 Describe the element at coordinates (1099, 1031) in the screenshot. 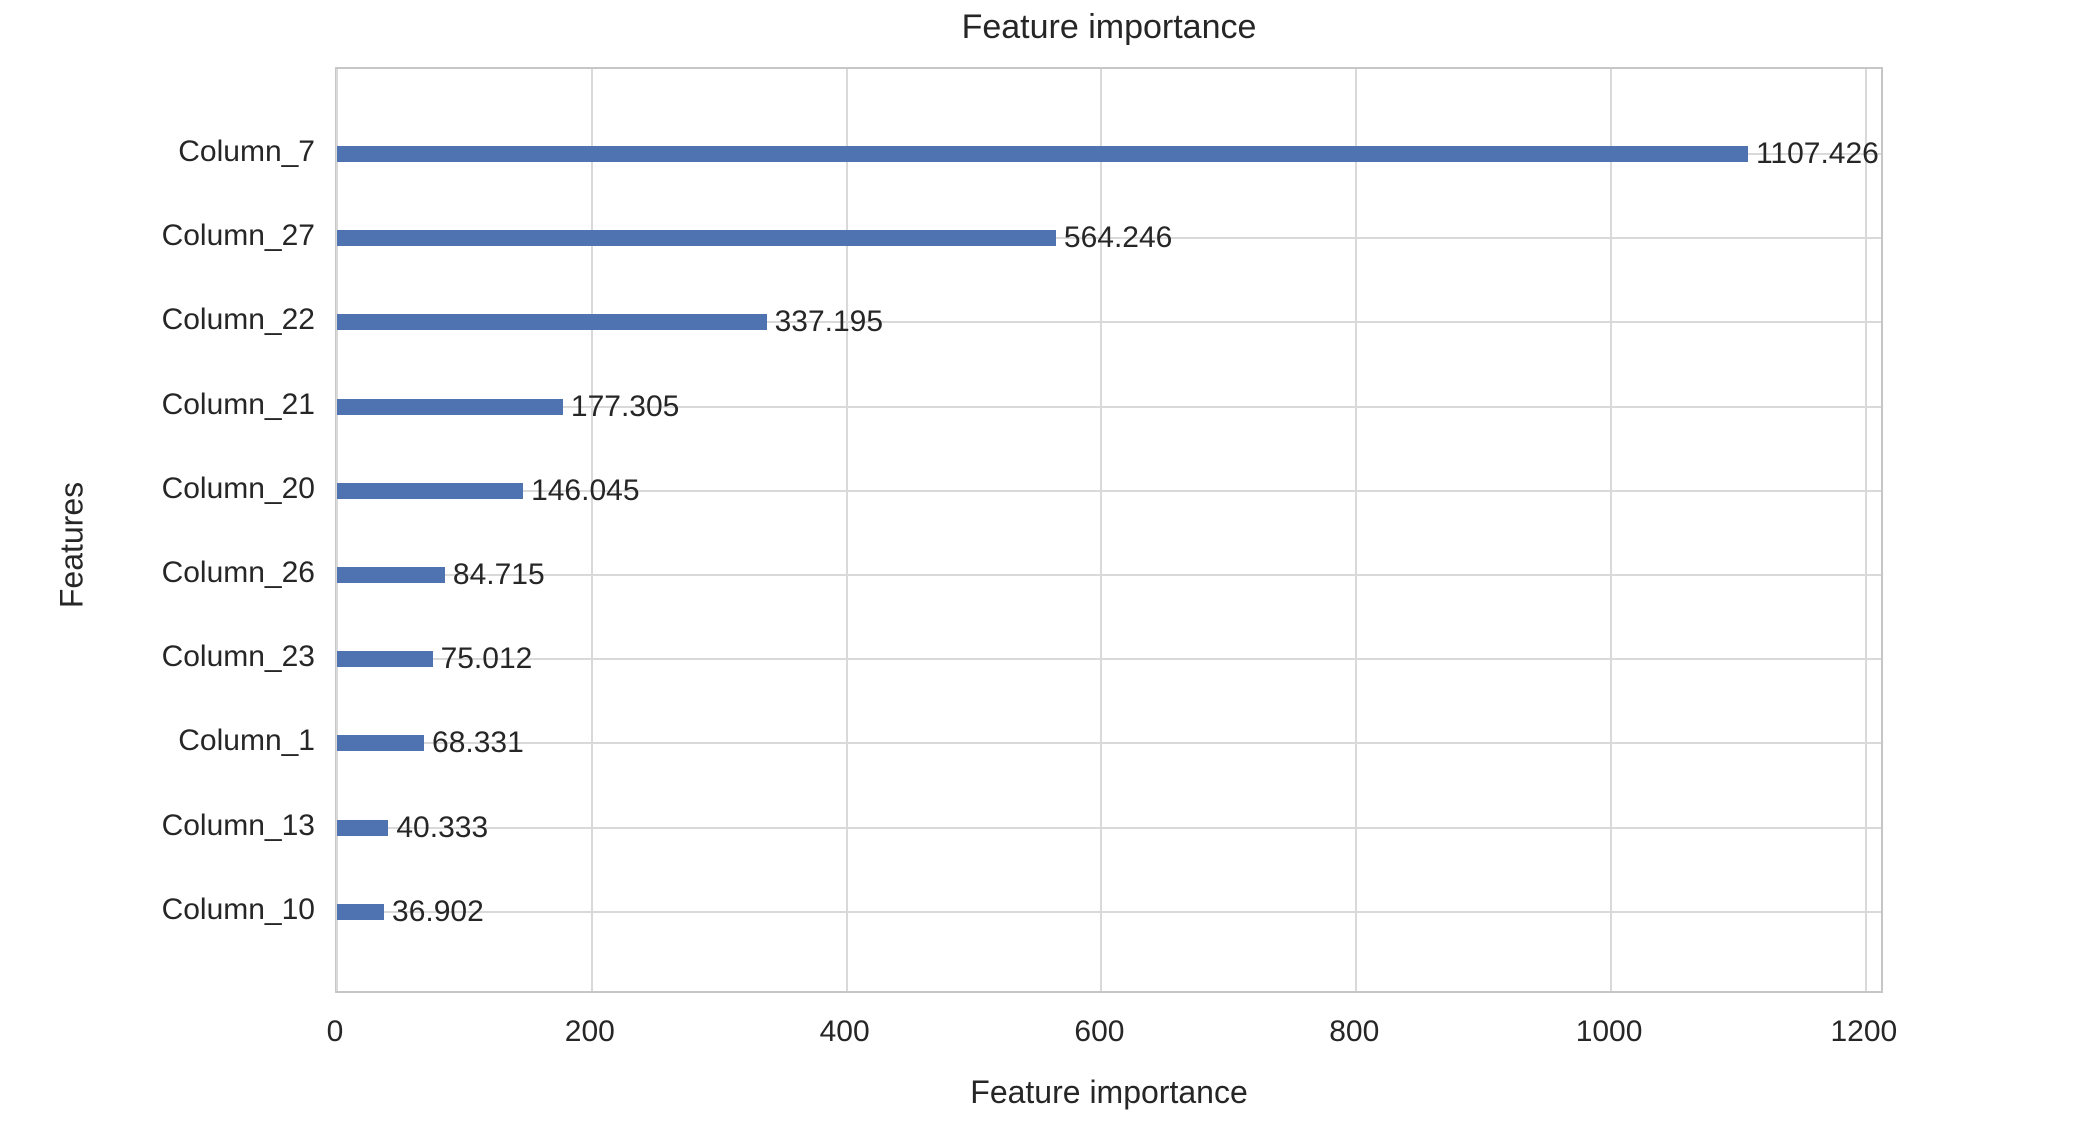

I see `x-tick-label-600: 600` at that location.